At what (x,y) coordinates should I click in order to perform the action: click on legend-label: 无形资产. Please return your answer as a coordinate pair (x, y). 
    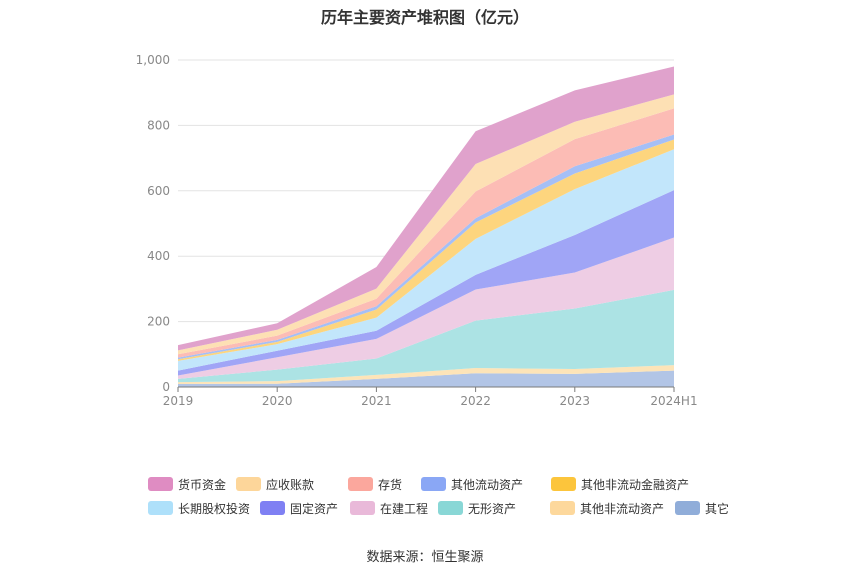
    Looking at the image, I should click on (492, 508).